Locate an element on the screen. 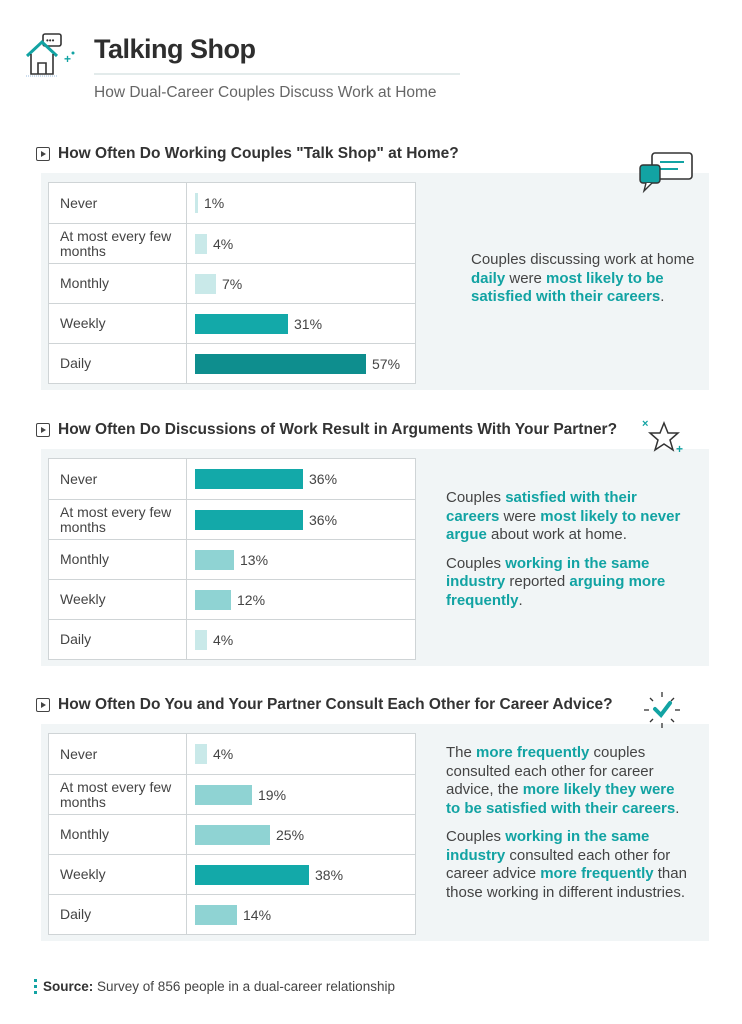 This screenshot has height=1024, width=742. note-highlight: satisfied with their careers is located at coordinates (541, 507).